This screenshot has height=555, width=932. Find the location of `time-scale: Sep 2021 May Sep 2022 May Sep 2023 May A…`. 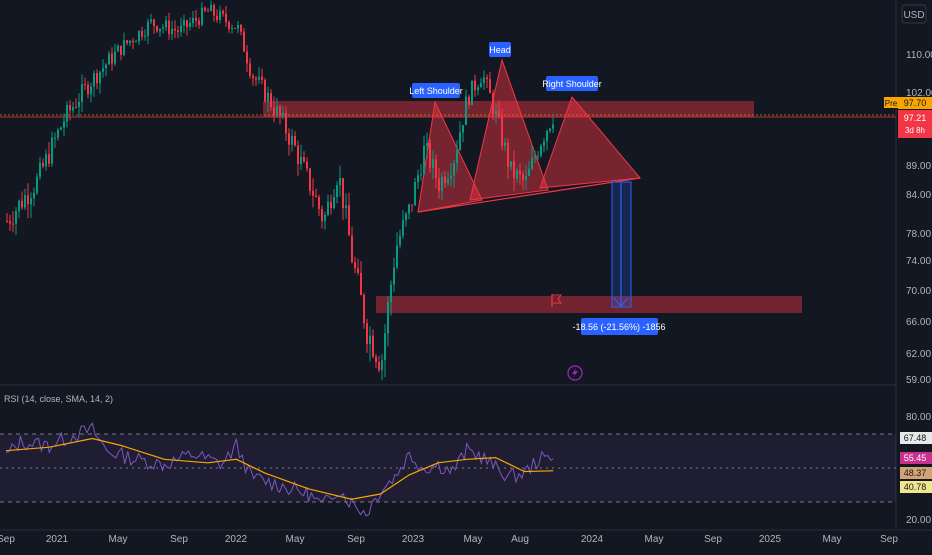

time-scale: Sep 2021 May Sep 2022 May Sep 2023 May A… is located at coordinates (449, 539).